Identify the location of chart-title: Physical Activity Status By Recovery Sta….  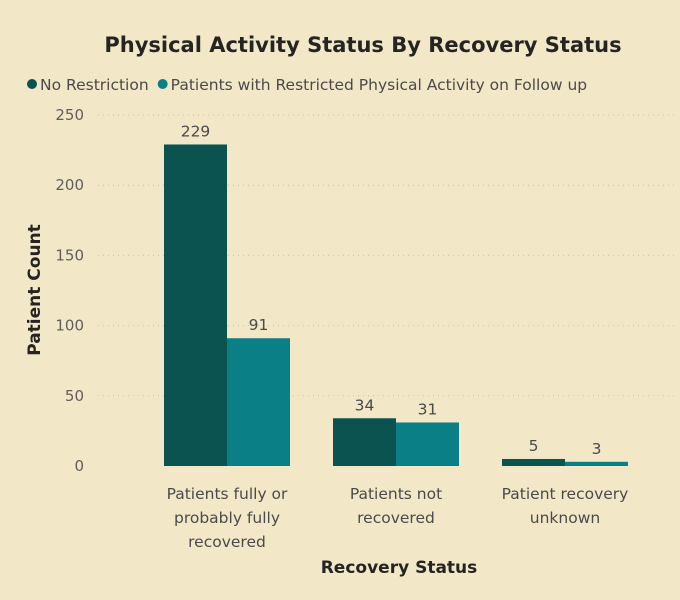
(362, 45).